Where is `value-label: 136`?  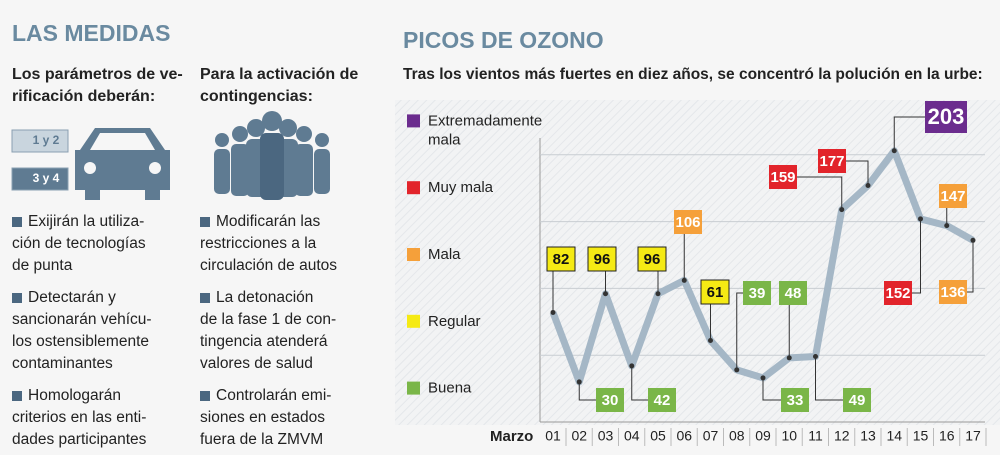
value-label: 136 is located at coordinates (952, 292).